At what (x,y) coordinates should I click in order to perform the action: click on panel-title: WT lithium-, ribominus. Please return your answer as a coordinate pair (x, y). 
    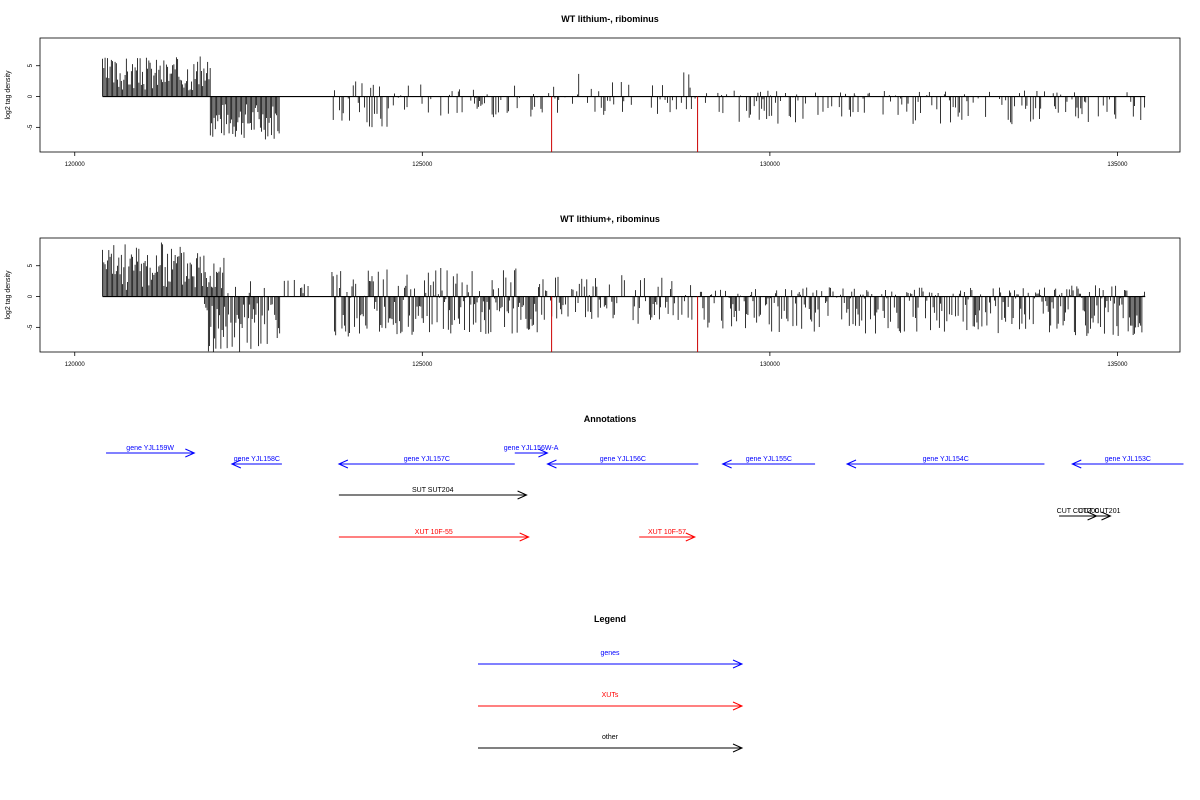
    Looking at the image, I should click on (610, 19).